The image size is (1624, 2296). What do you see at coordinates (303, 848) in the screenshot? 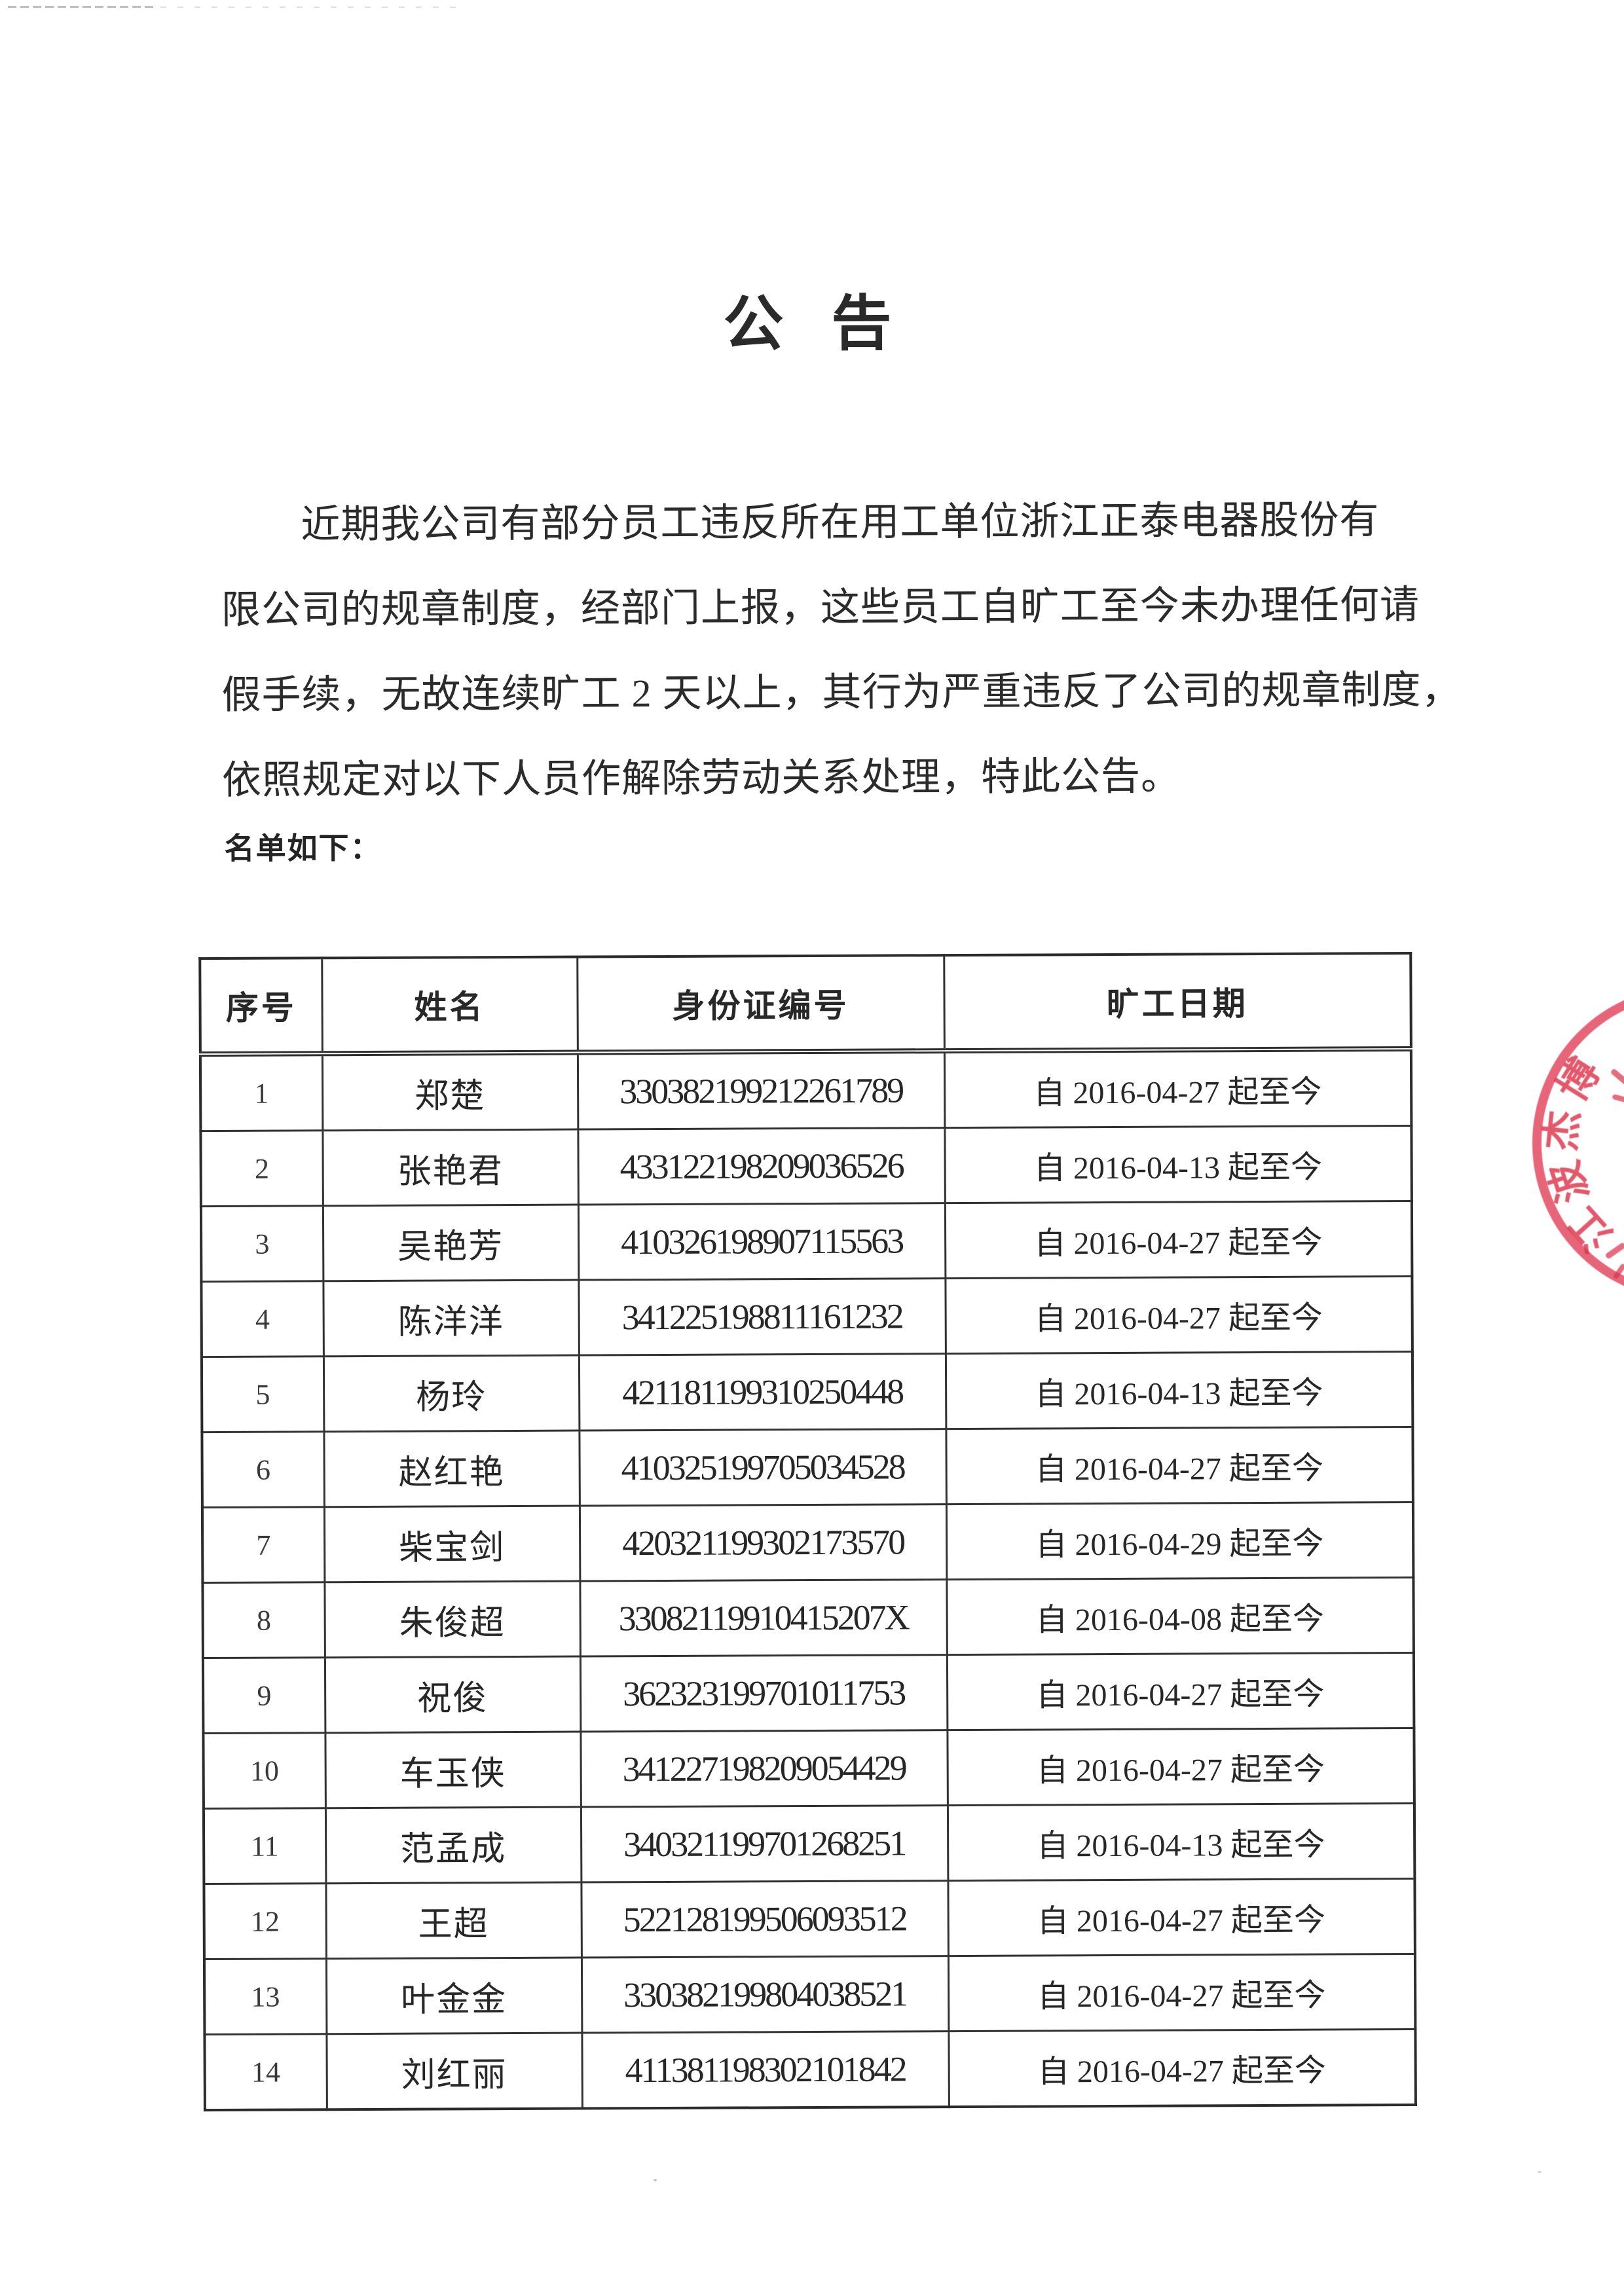
I see `list-intro-label: 名单如下：` at bounding box center [303, 848].